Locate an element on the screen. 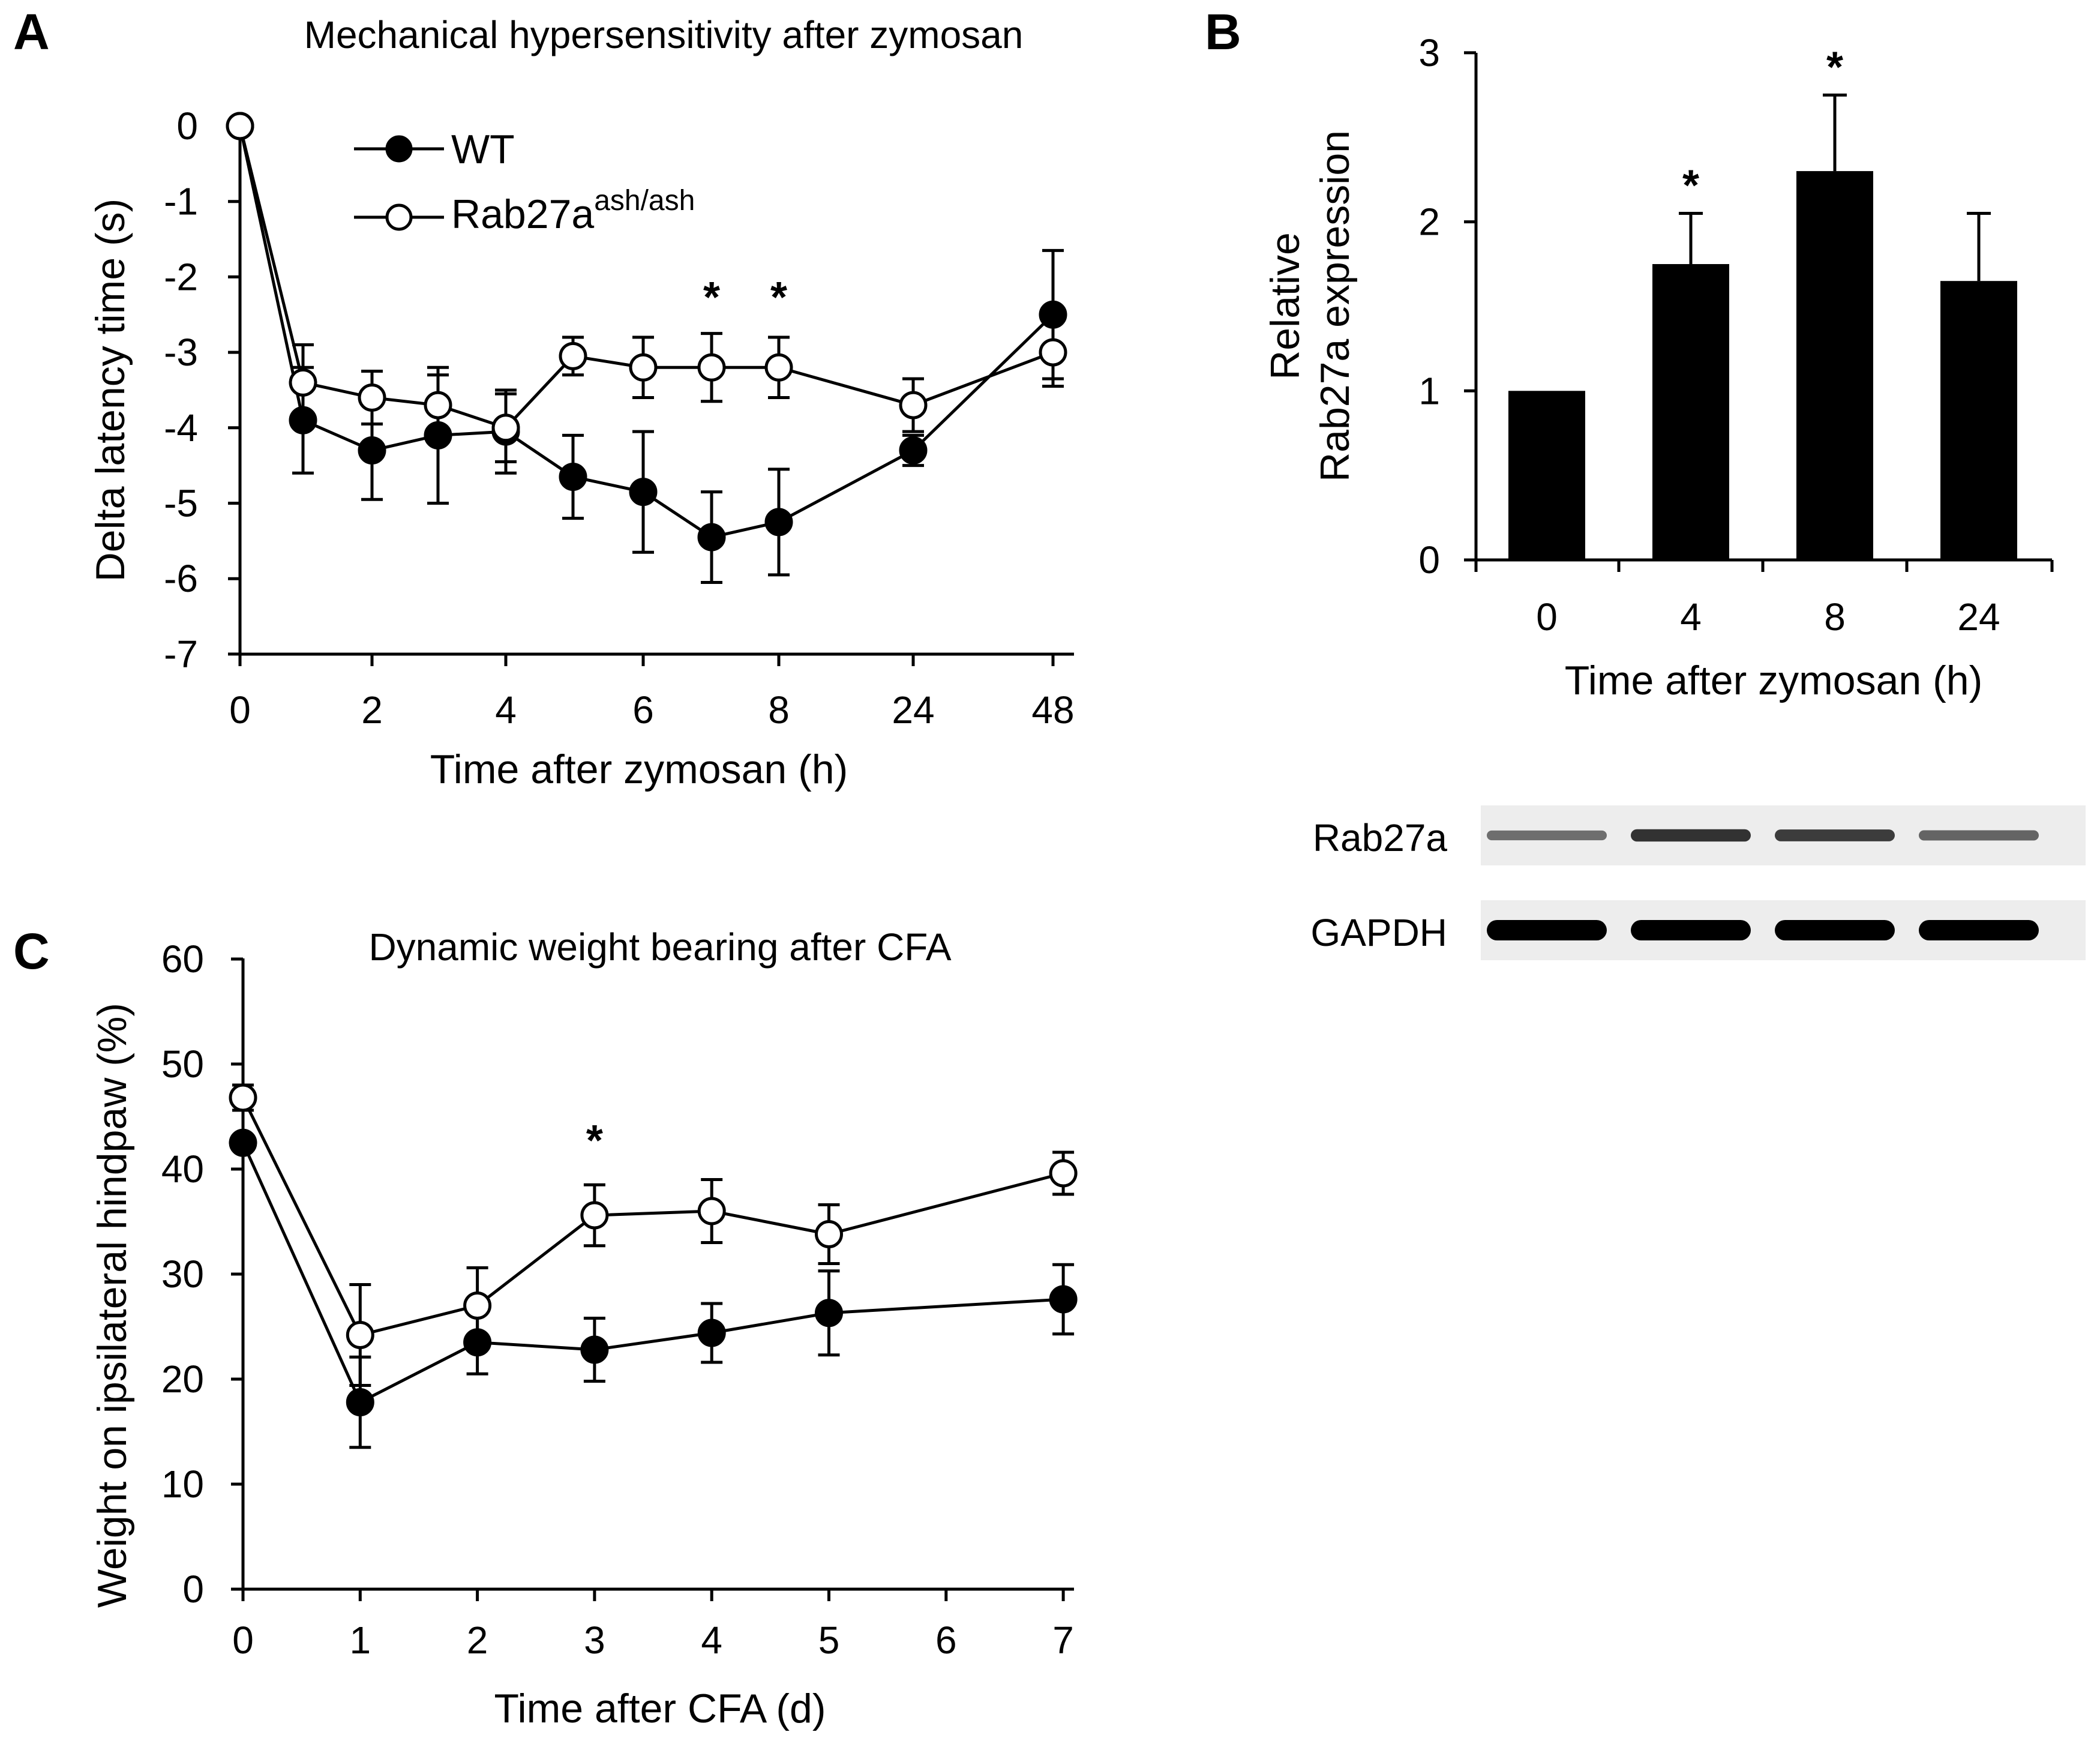 Image resolution: width=2100 pixels, height=1741 pixels. legend-rab27a-name: Rab27a is located at coordinates (522, 214).